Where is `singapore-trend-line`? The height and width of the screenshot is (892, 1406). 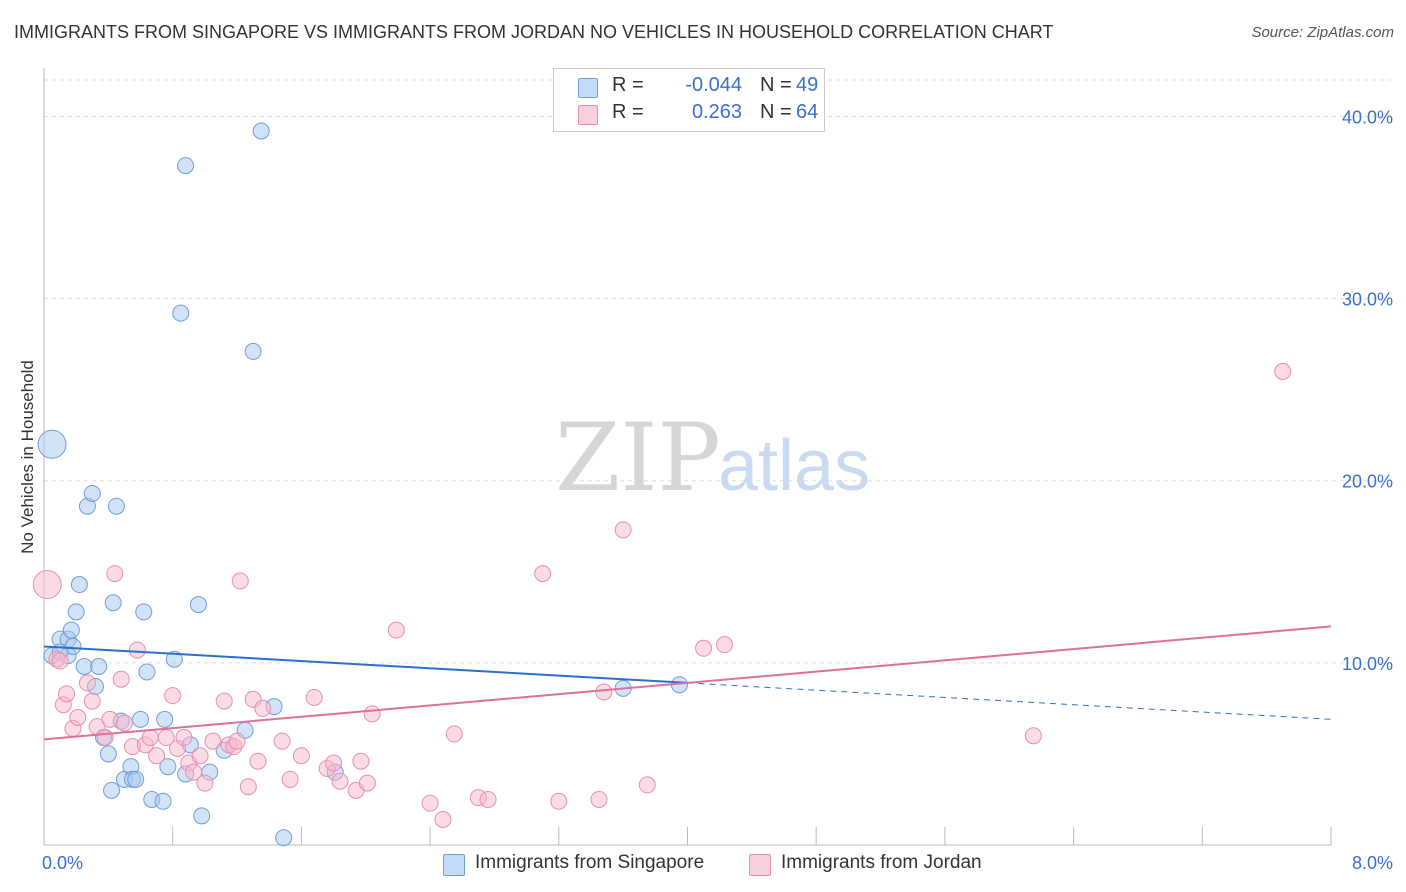
singapore-trend-line is located at coordinates (365, 664).